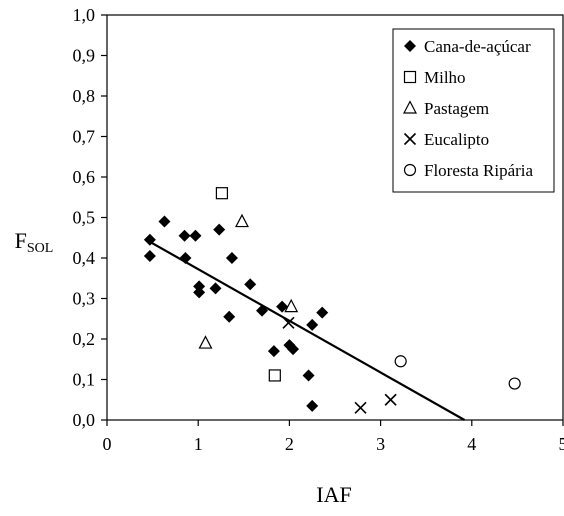  What do you see at coordinates (84, 258) in the screenshot?
I see `y-tick-label: 0,4` at bounding box center [84, 258].